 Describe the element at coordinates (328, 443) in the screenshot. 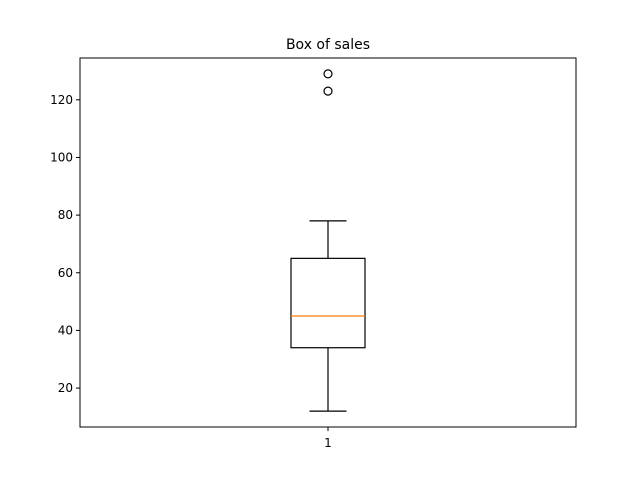

I see `x-tick-label: 1` at that location.